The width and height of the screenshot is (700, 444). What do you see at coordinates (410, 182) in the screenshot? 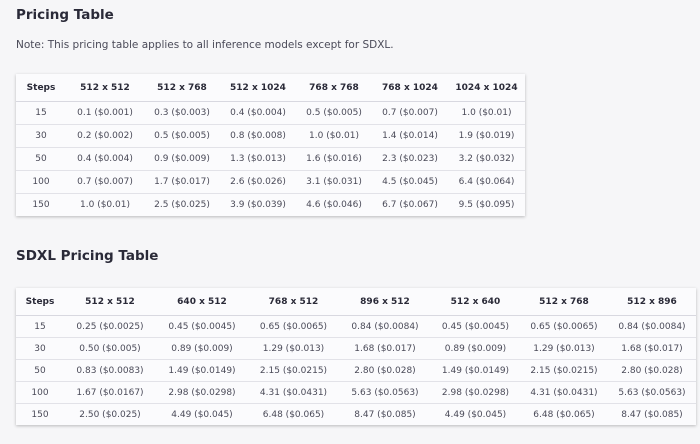
I see `price-cell: 4.5 ($0.045)` at bounding box center [410, 182].